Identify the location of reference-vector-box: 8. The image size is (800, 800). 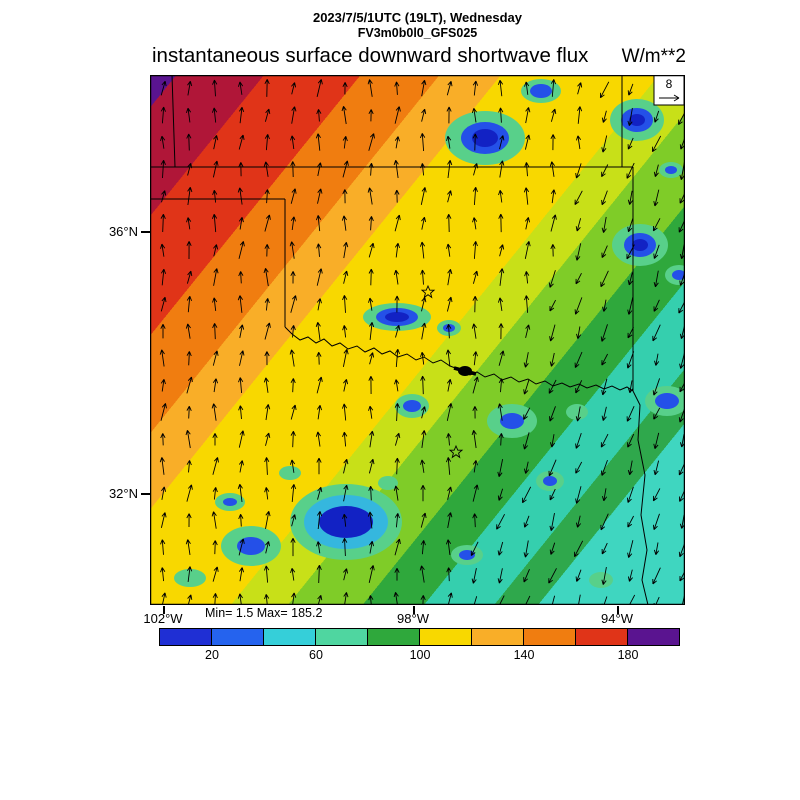
(669, 90).